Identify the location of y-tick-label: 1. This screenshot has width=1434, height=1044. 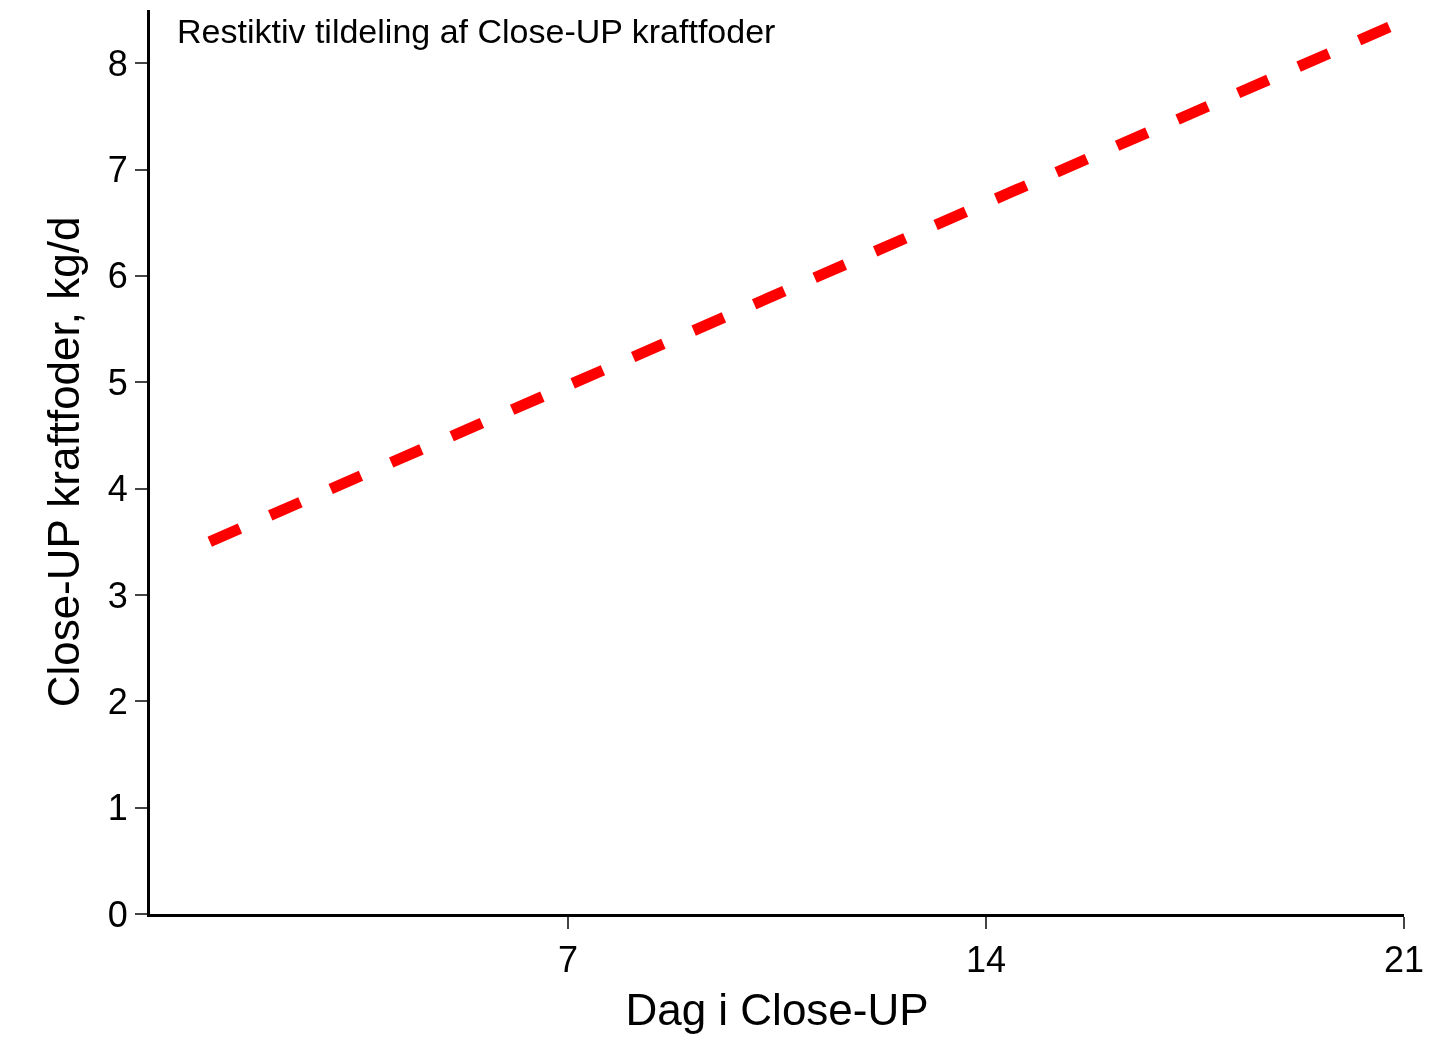
(117, 808).